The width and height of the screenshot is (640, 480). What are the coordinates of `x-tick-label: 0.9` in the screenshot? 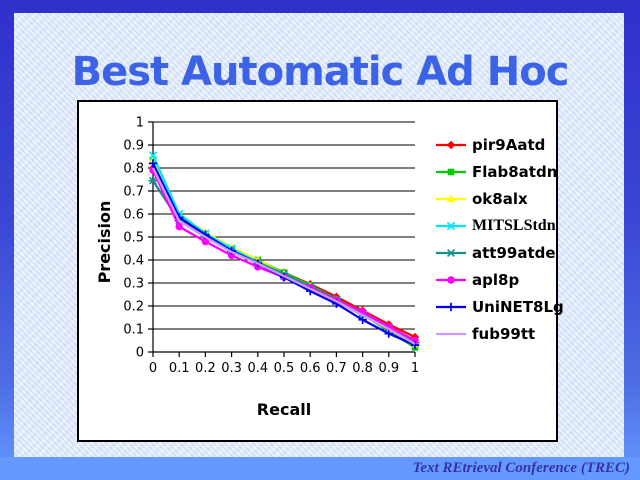 It's located at (388, 368).